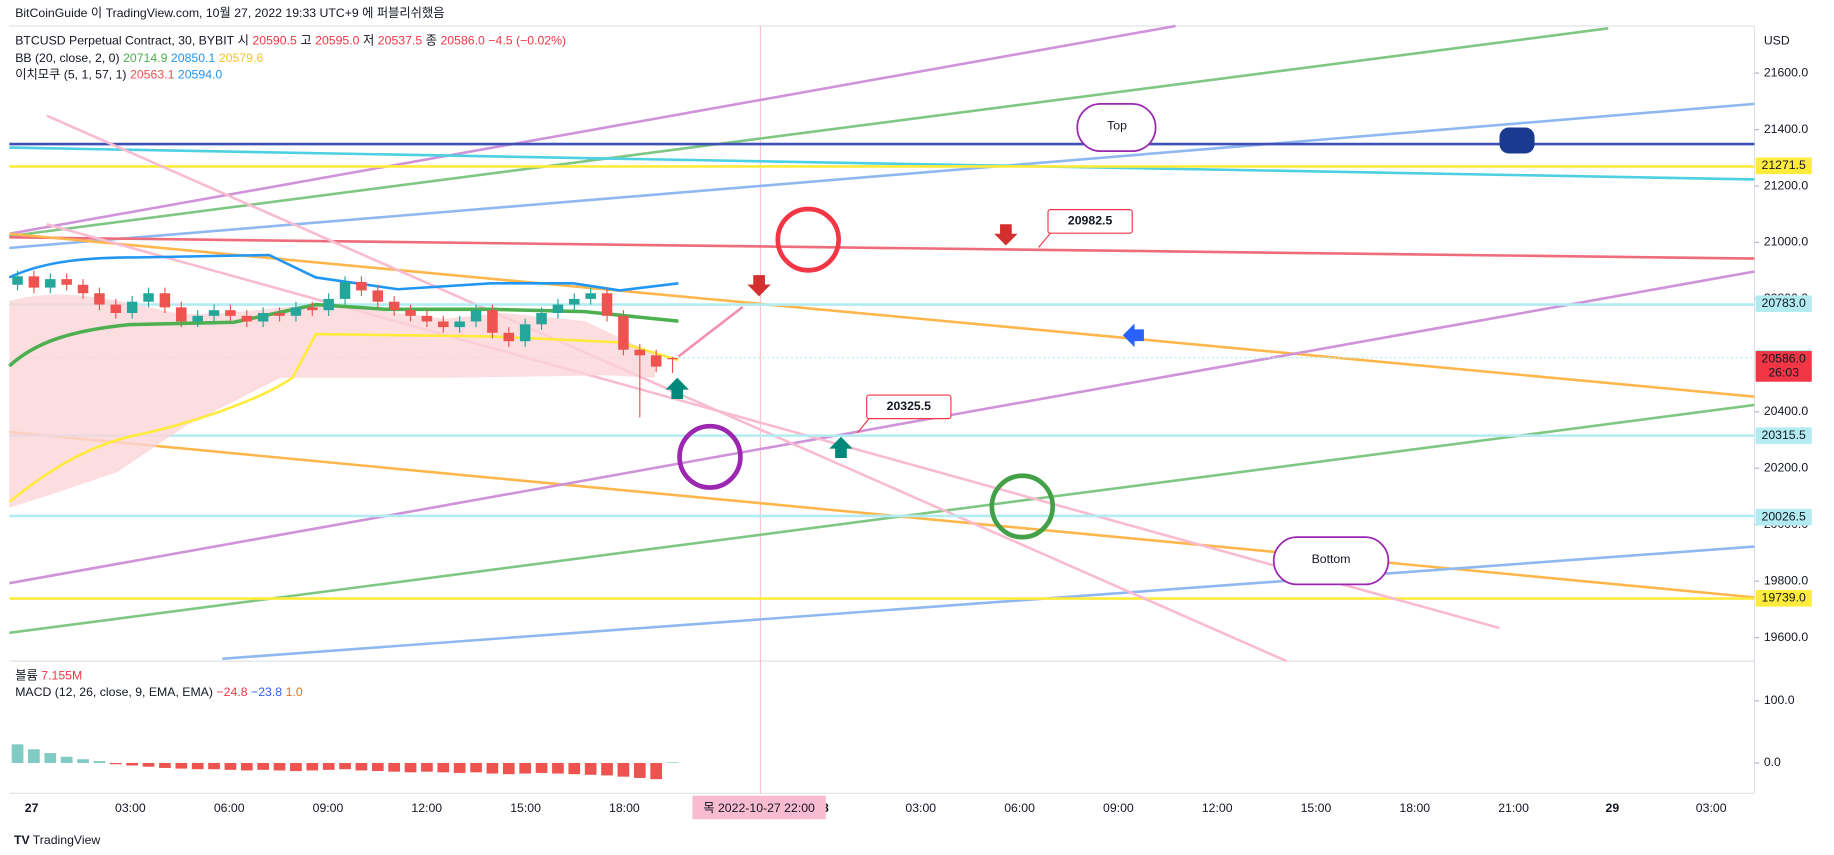 This screenshot has width=1834, height=855. I want to click on legend-line: 이치모쿠 (5, 1, 57, 1) 20563.1 20594.0, so click(118, 75).